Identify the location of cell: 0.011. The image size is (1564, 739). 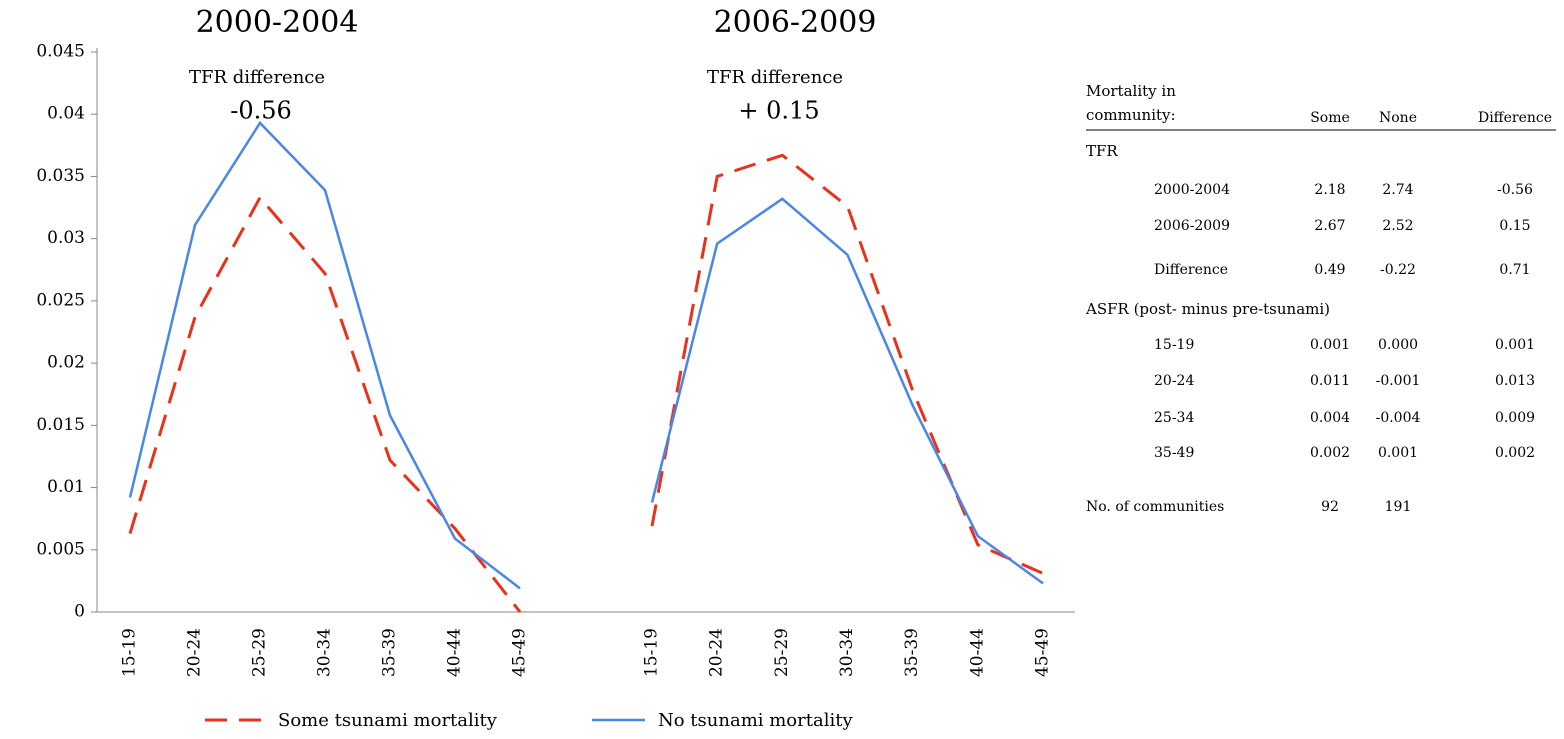
(1330, 381).